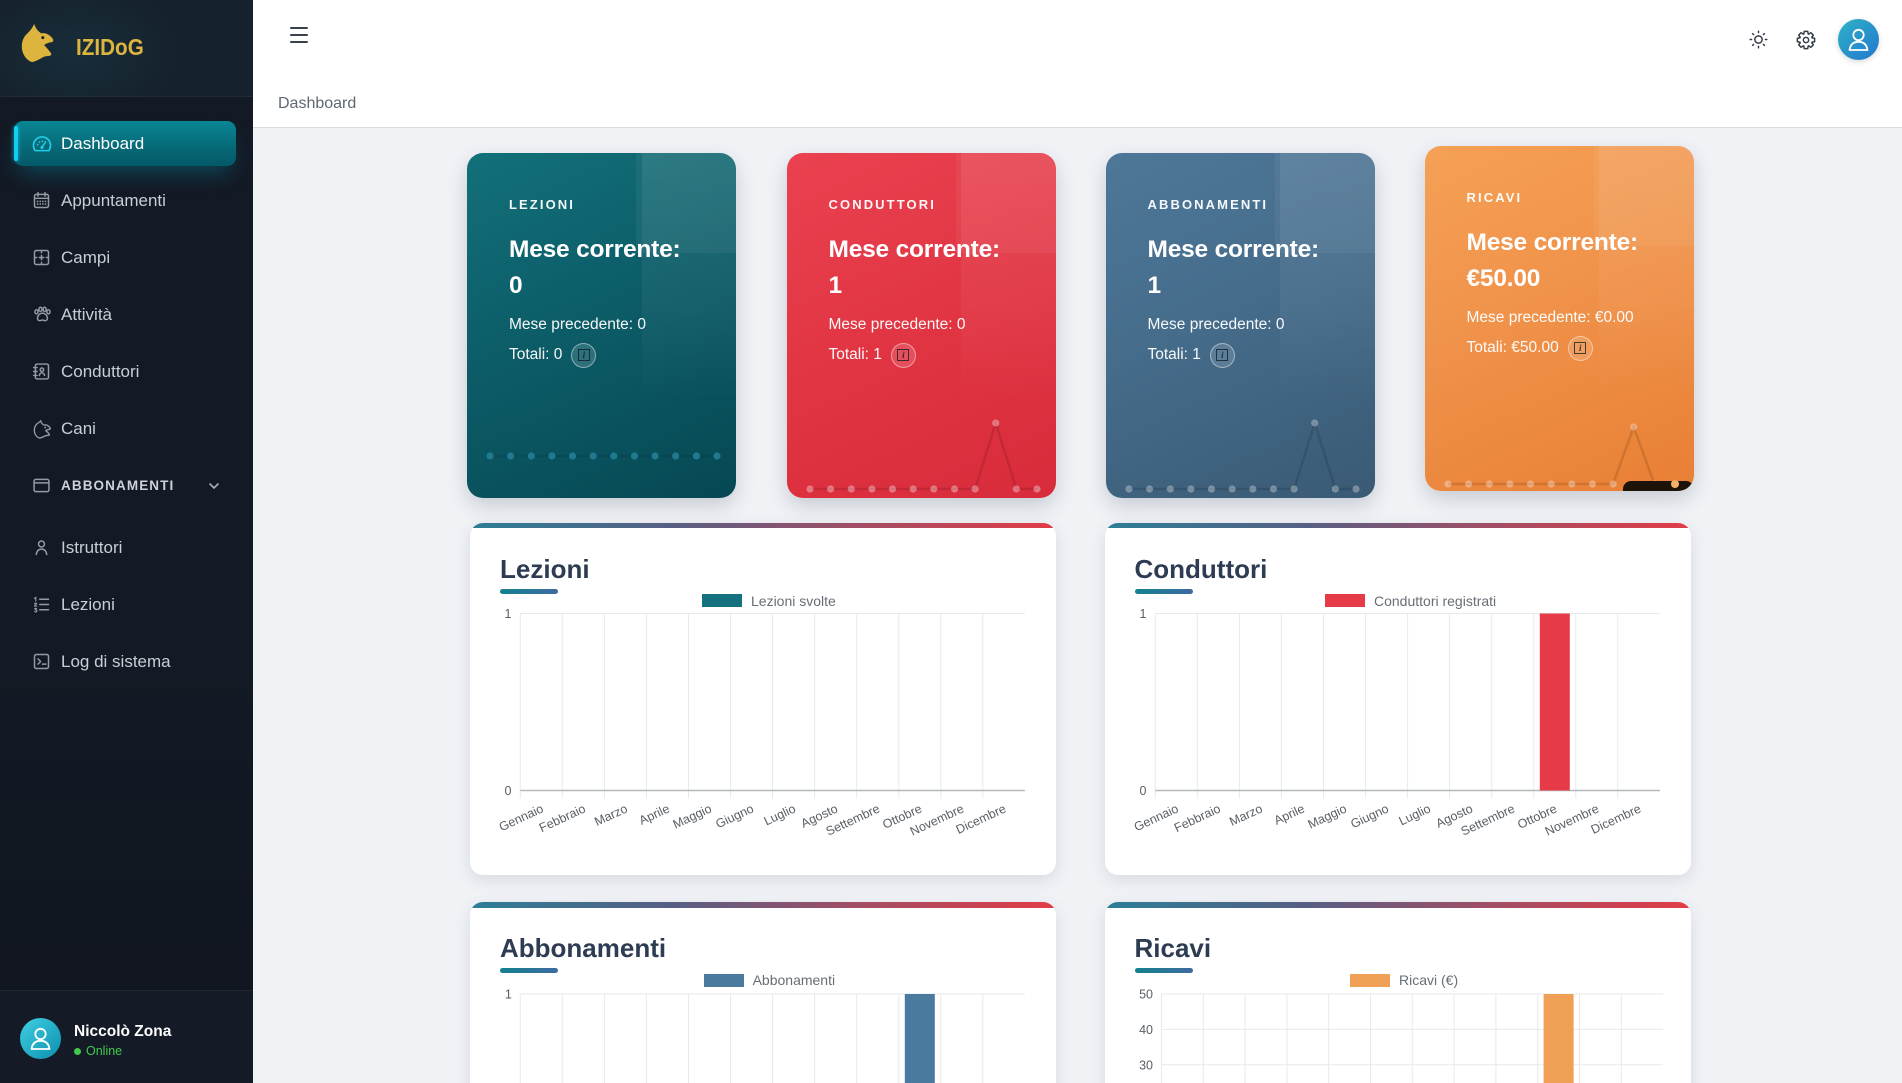 The image size is (1902, 1083). Describe the element at coordinates (1146, 1030) in the screenshot. I see `svg-text: 40` at that location.